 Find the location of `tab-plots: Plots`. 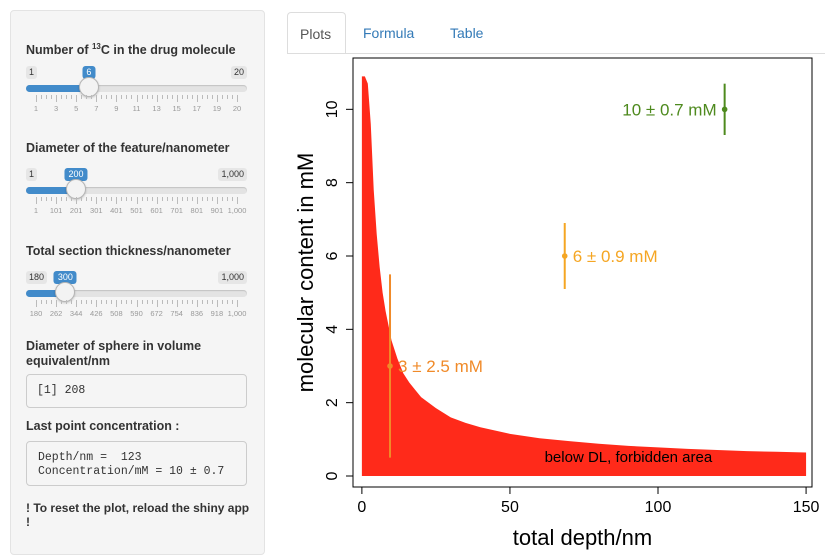

tab-plots: Plots is located at coordinates (316, 33).